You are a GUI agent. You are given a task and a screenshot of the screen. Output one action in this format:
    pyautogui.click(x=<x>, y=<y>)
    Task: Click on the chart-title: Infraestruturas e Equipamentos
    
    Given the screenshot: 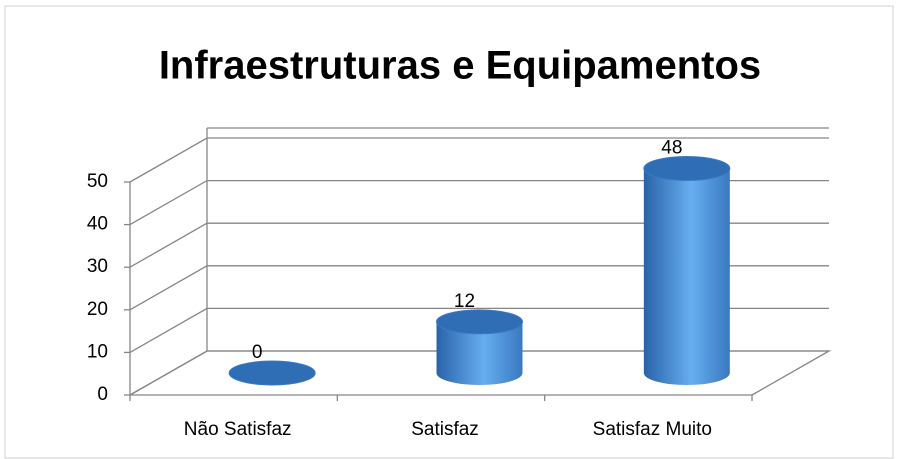 What is the action you would take?
    pyautogui.click(x=460, y=66)
    